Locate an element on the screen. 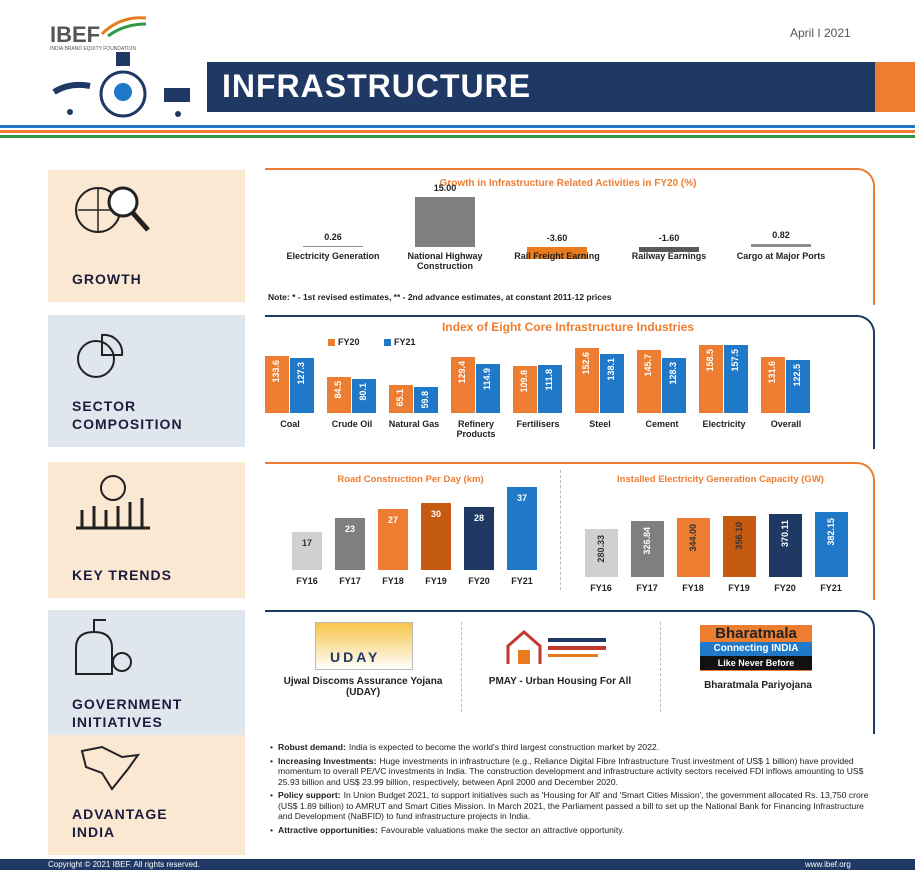 This screenshot has width=915, height=870. category-label: Natural Gas is located at coordinates (414, 424).